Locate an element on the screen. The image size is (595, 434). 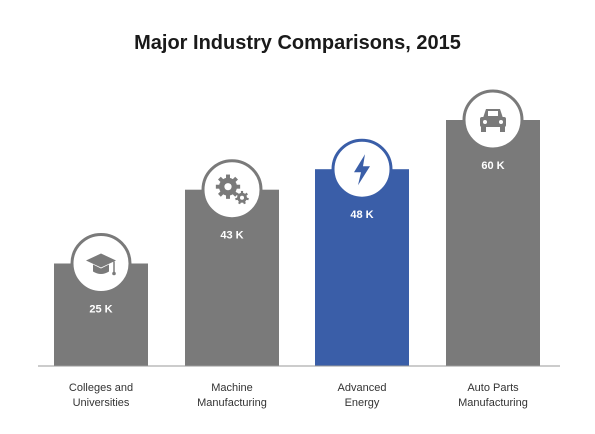
graduation-cap-icon is located at coordinates (101, 264).